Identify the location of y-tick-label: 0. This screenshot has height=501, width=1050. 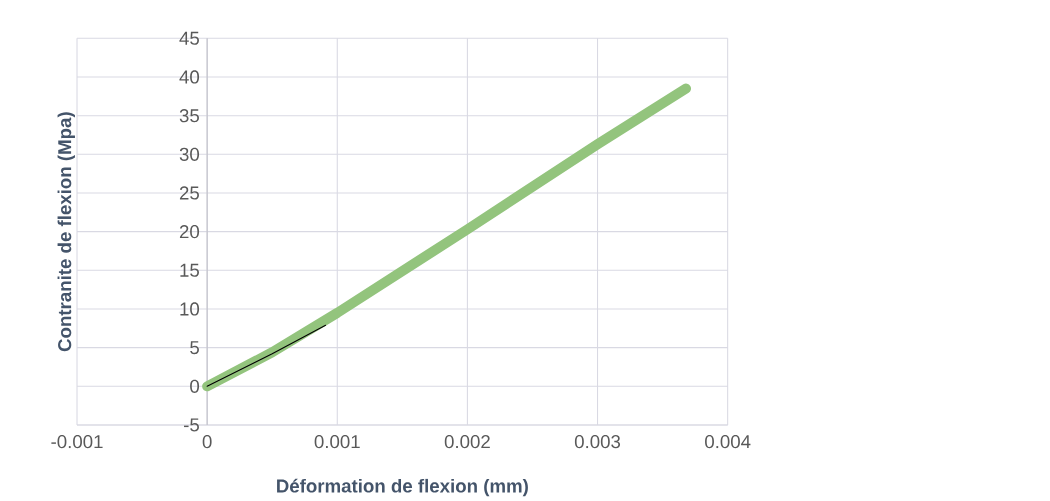
(195, 386).